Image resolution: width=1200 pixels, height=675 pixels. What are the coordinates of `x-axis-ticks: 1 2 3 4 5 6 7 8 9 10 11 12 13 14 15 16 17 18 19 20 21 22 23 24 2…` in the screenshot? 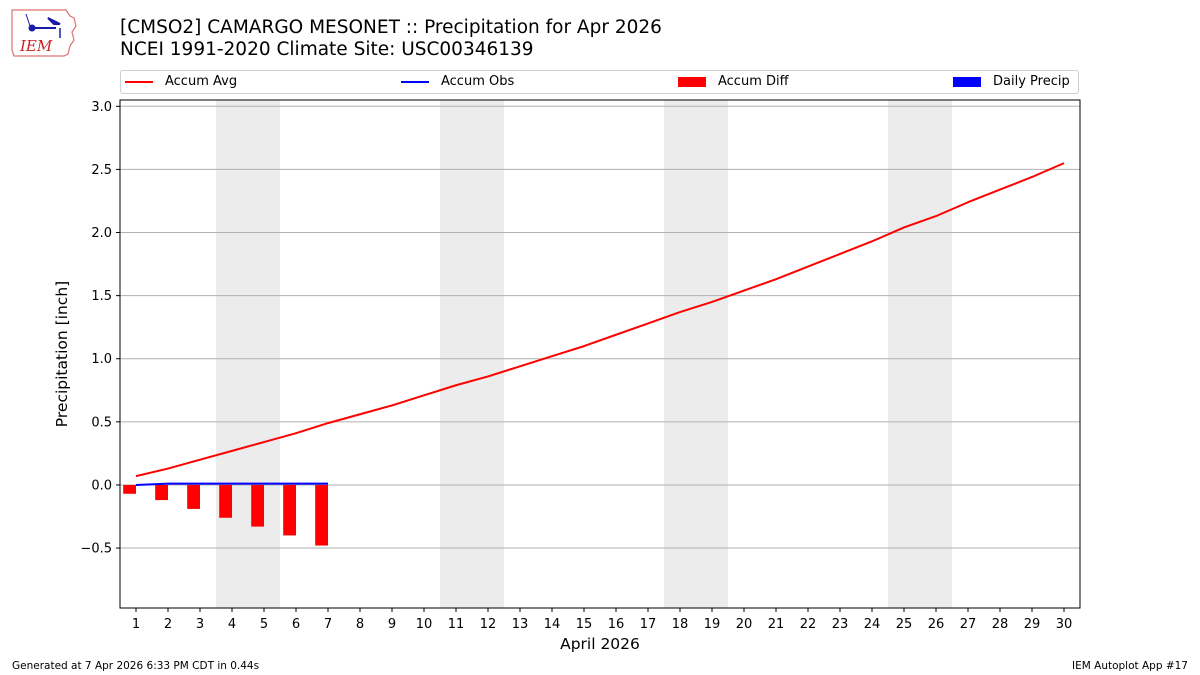 It's located at (602, 620).